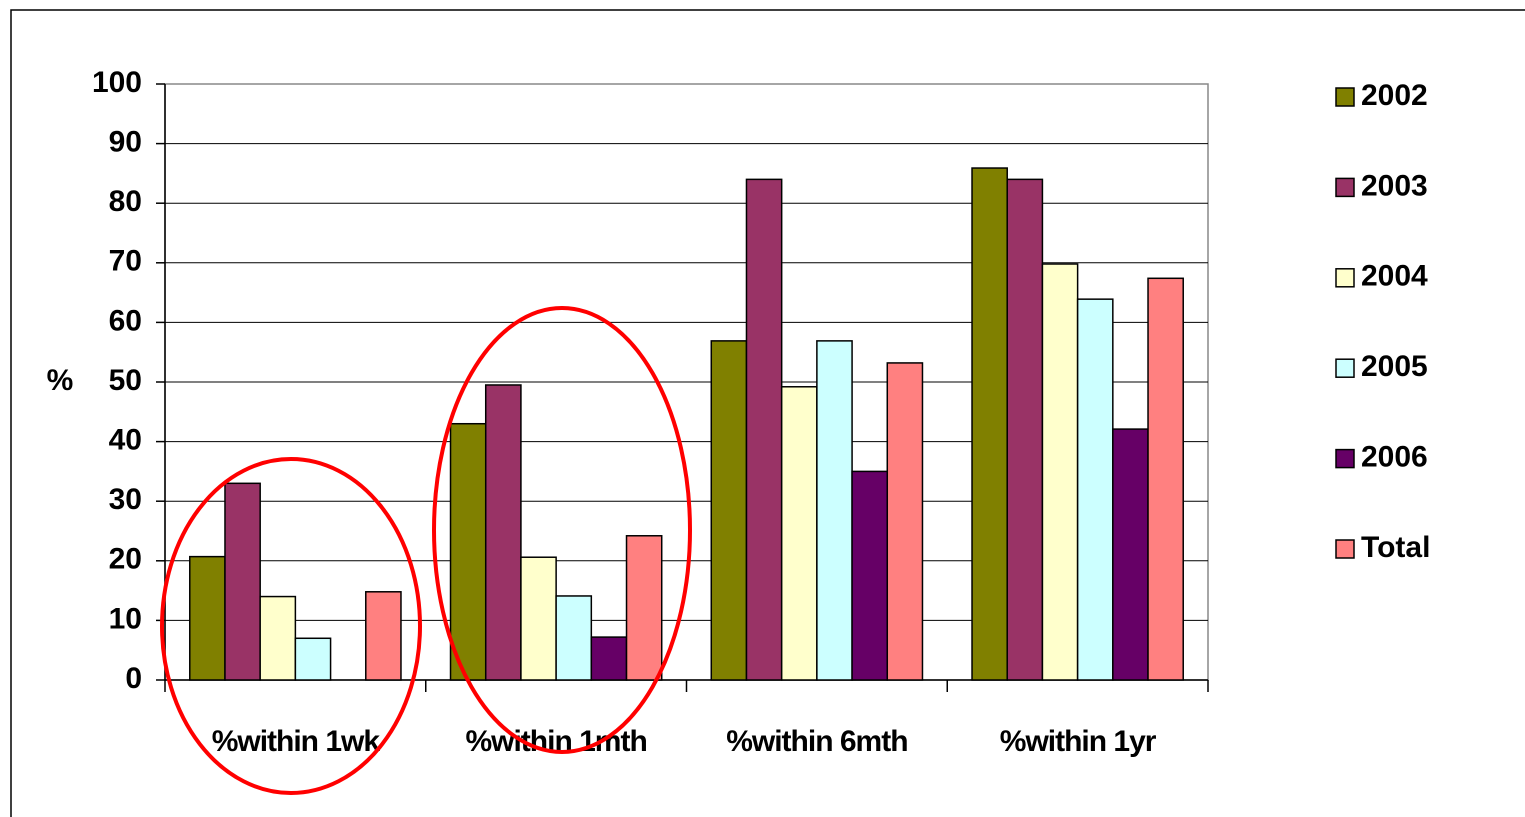 The width and height of the screenshot is (1525, 817). I want to click on y-axis-label: %, so click(60, 380).